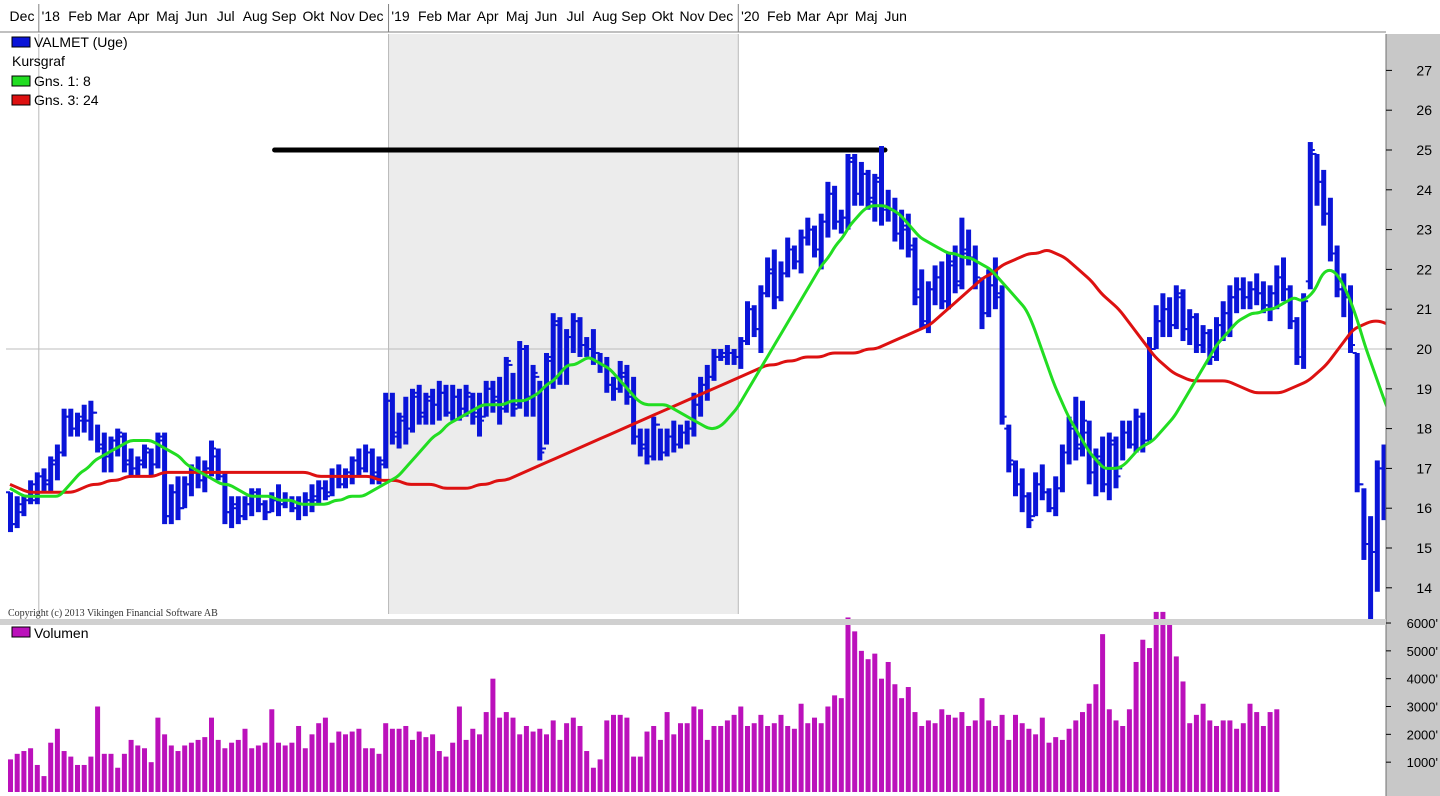 The width and height of the screenshot is (1440, 796). Describe the element at coordinates (1422, 679) in the screenshot. I see `volume-tick-label: 4000'` at that location.